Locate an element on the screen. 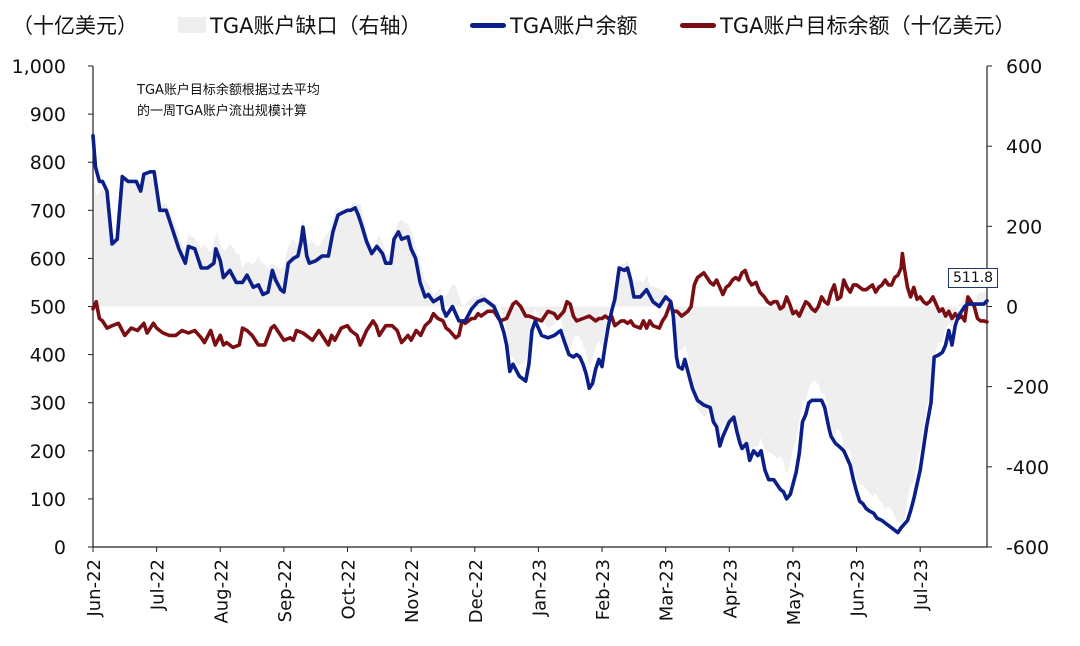 The height and width of the screenshot is (646, 1080). right-tick-label: -200 is located at coordinates (1027, 388).